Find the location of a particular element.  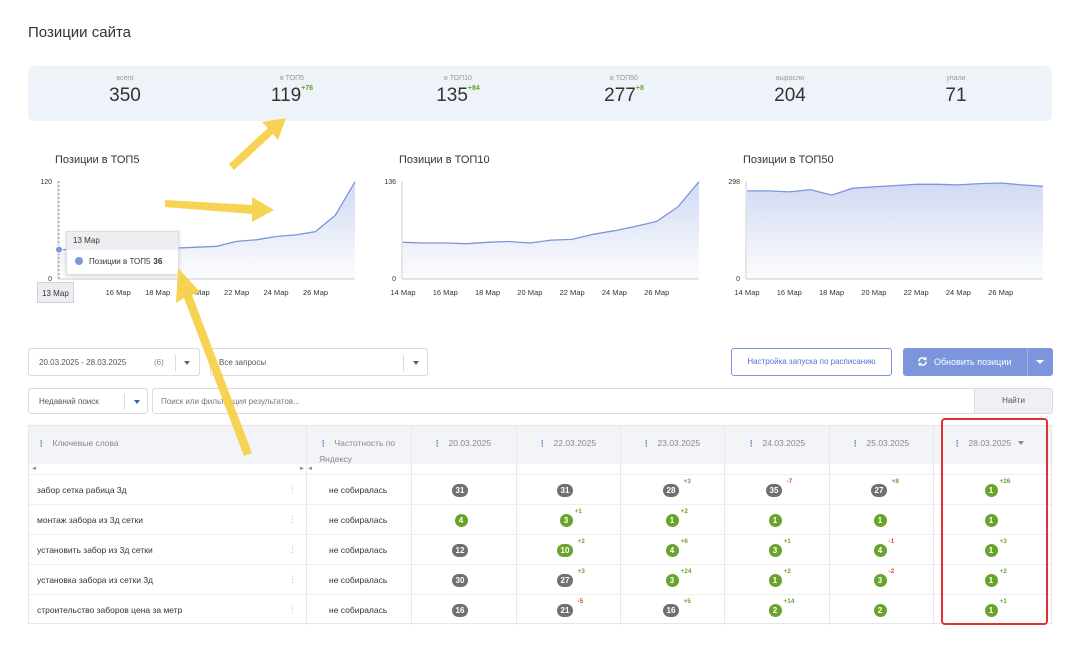

column-header-date: ⋮ 23.03.2025 is located at coordinates (671, 443).